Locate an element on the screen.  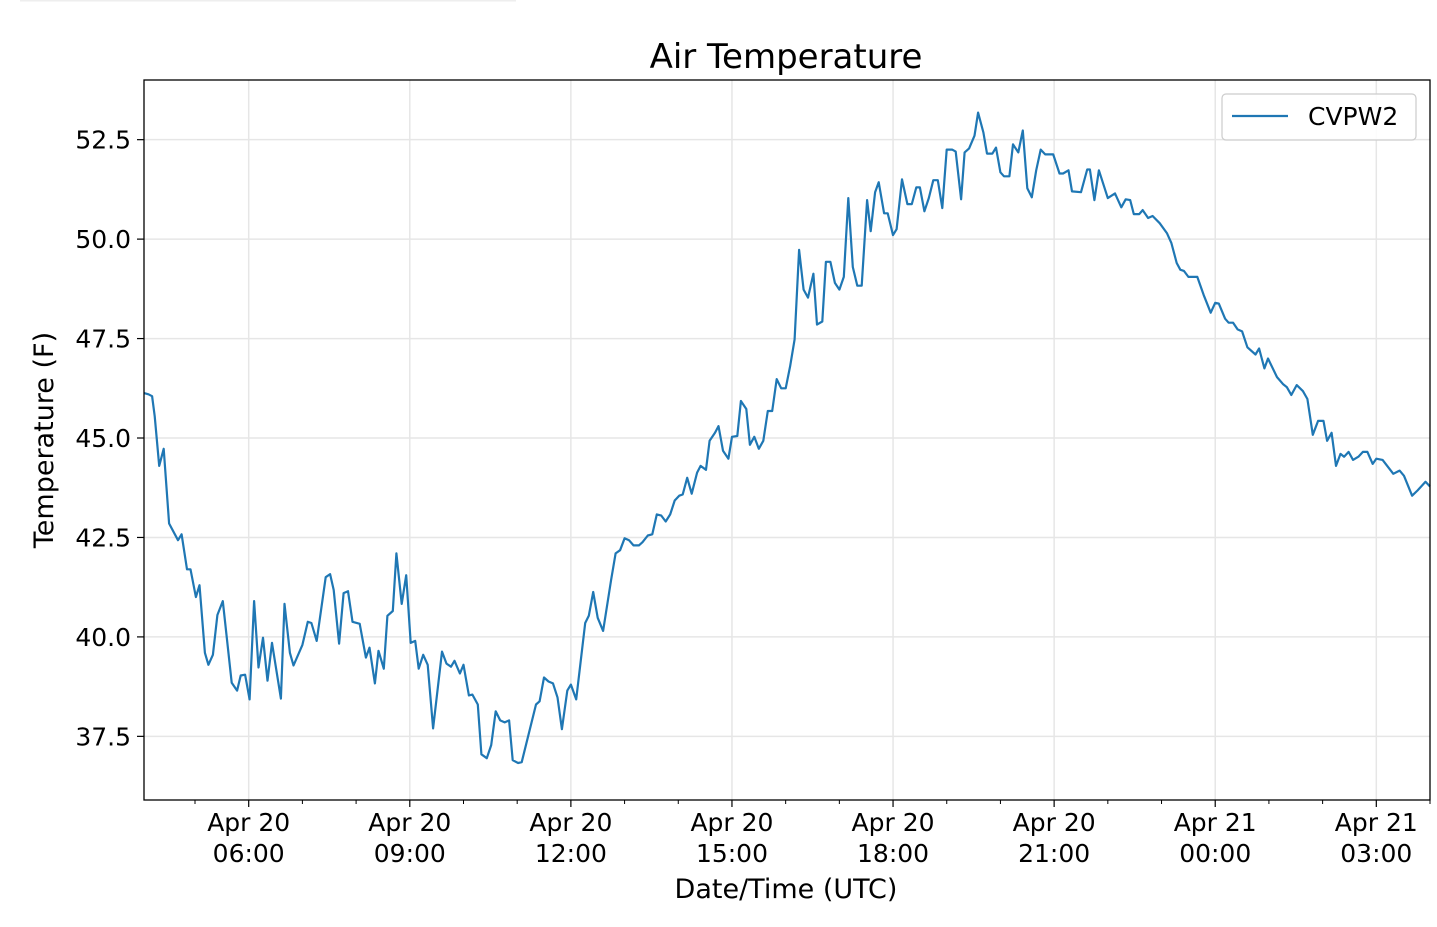
x-tick-label-time: 15:00 is located at coordinates (732, 853).